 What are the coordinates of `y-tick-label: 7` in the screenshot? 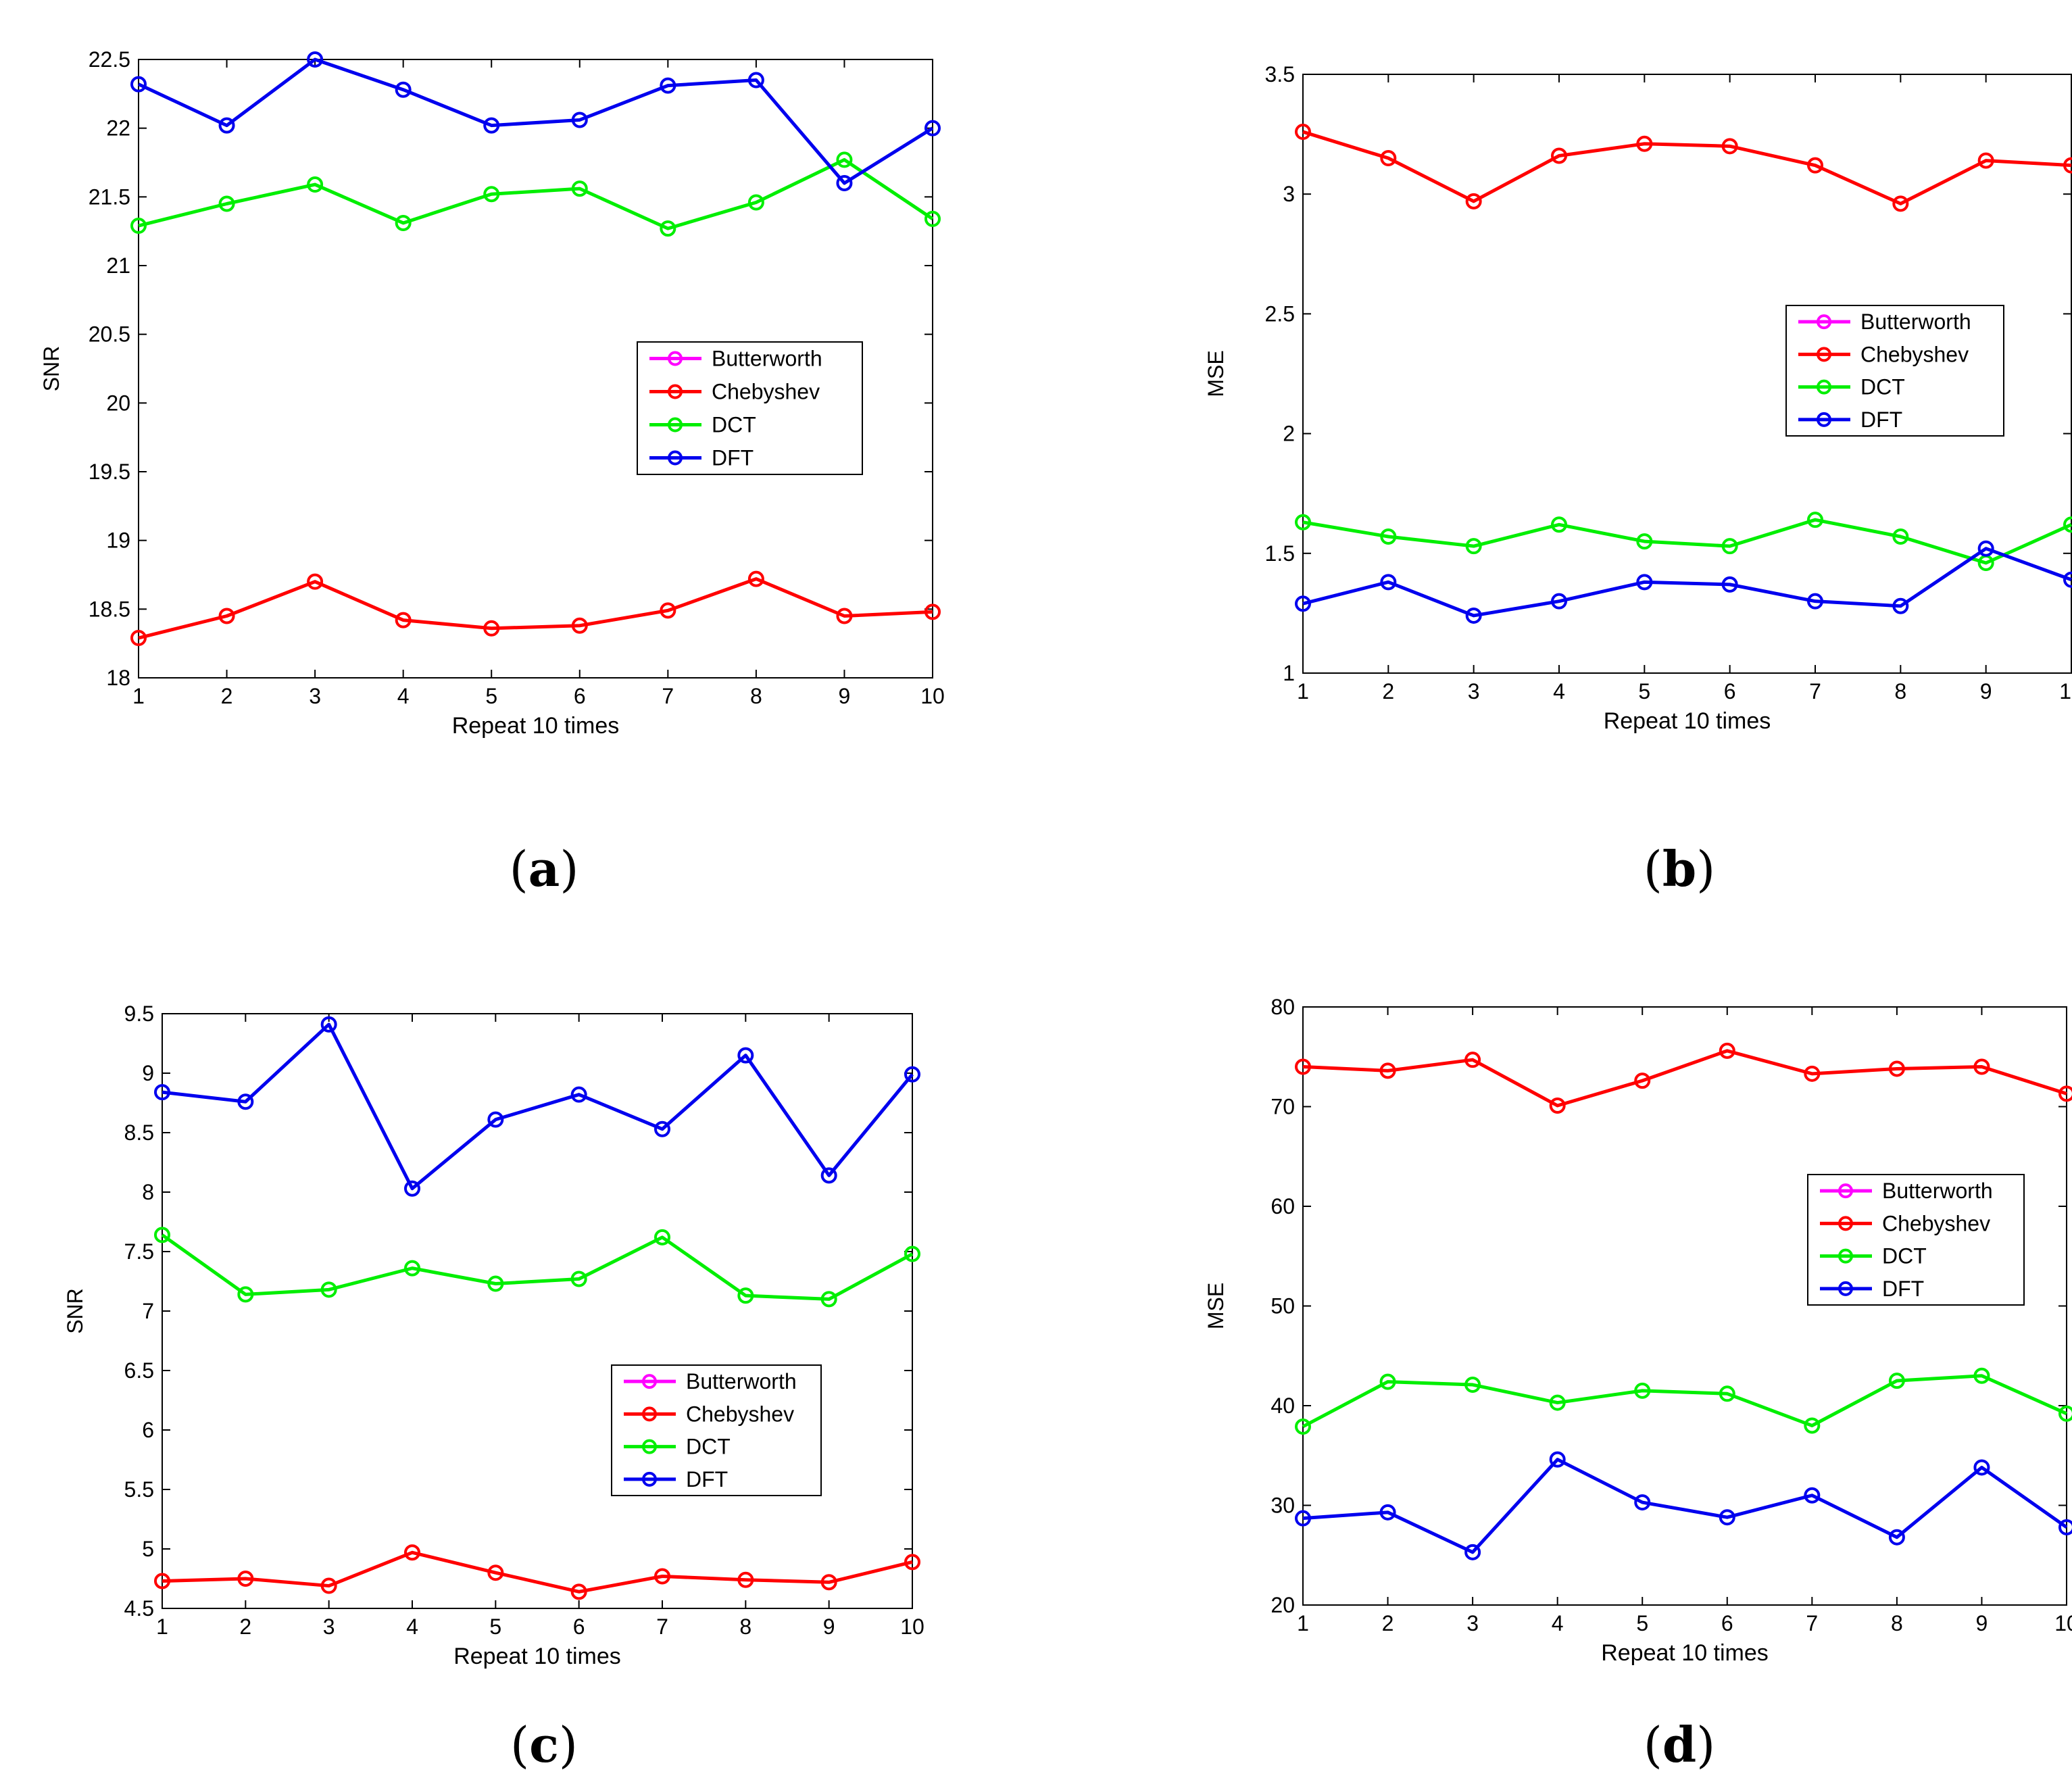 It's located at (148, 1311).